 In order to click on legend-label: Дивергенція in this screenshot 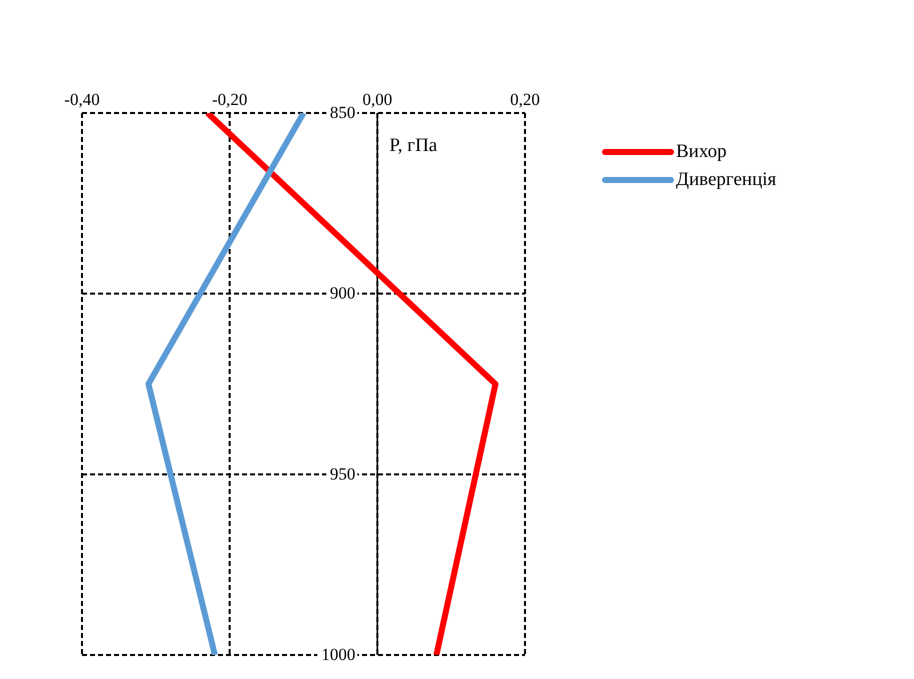, I will do `click(726, 180)`.